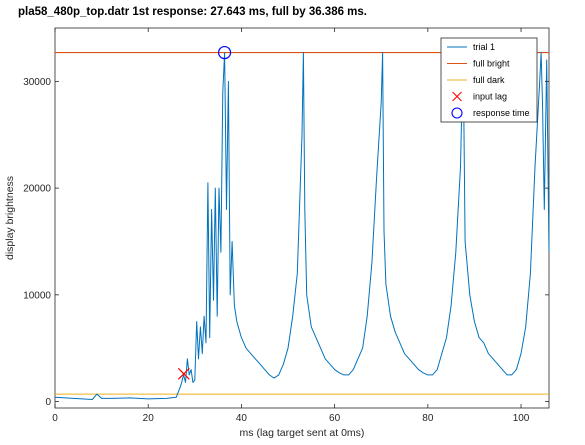  What do you see at coordinates (302, 433) in the screenshot?
I see `x-axis-label: ms (lag target sent at 0ms)` at bounding box center [302, 433].